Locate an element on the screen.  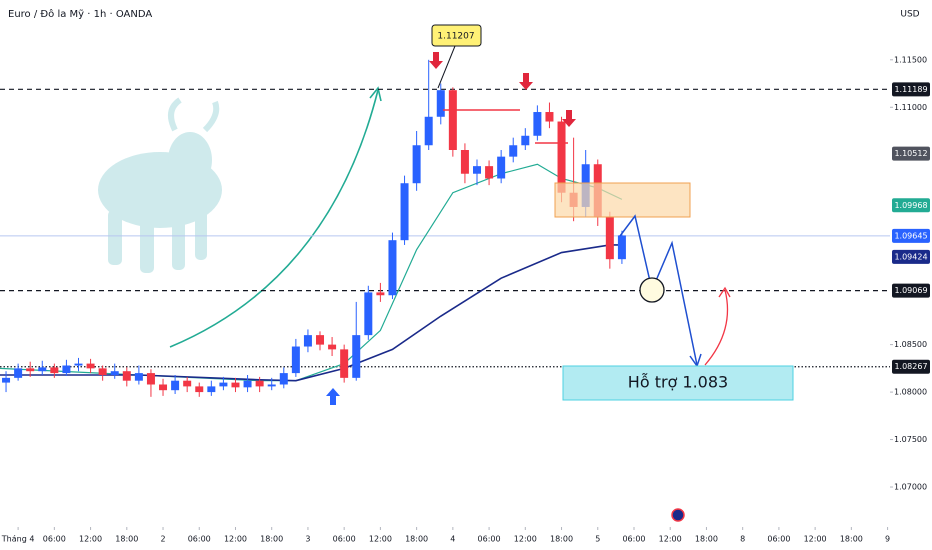
callout-text: 1.11207 is located at coordinates (455, 37).